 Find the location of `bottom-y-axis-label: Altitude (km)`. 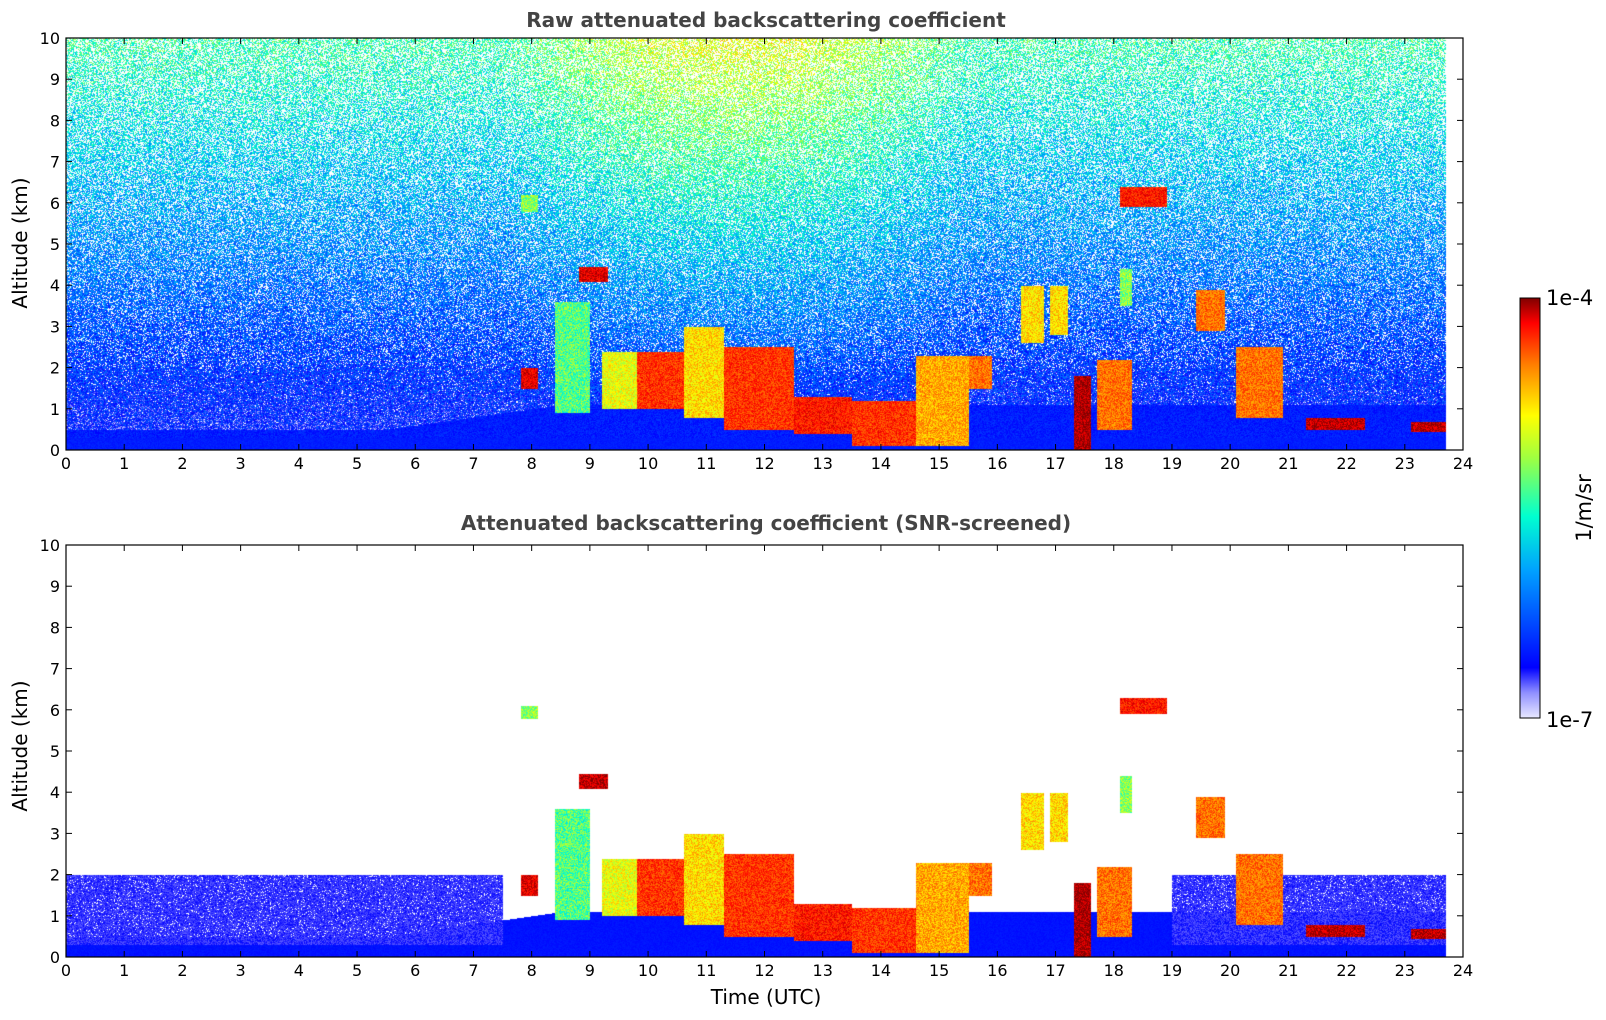

bottom-y-axis-label: Altitude (km) is located at coordinates (20, 745).